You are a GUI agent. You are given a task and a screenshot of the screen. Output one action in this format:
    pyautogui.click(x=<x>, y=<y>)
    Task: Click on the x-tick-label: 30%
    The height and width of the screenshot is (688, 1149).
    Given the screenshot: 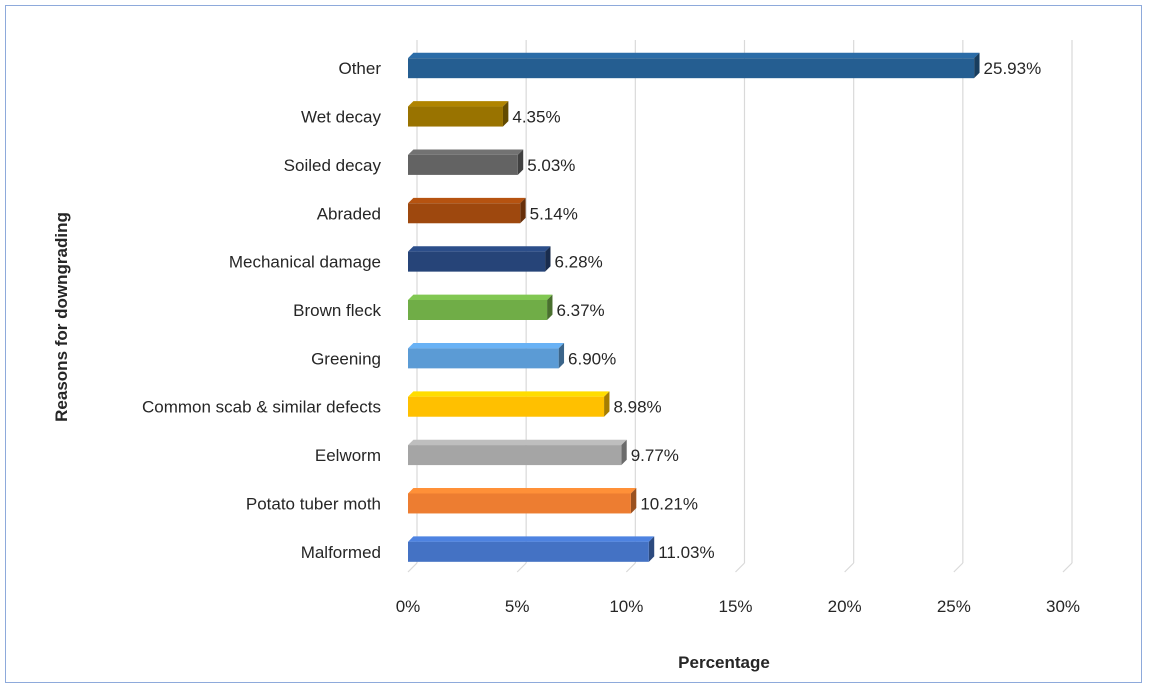 What is the action you would take?
    pyautogui.click(x=1063, y=606)
    